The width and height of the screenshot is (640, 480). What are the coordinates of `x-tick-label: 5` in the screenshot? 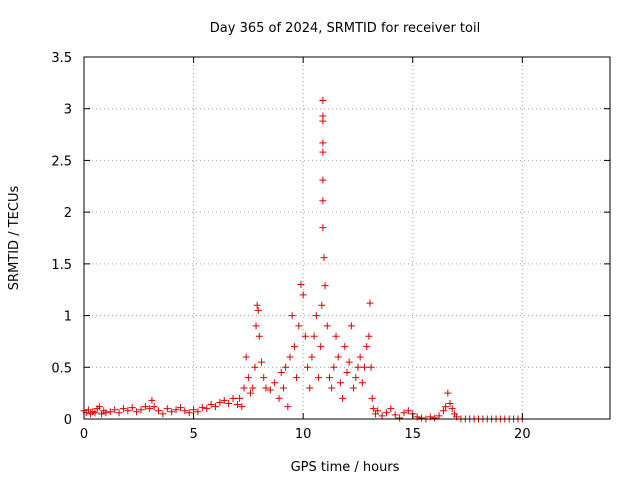 It's located at (193, 434).